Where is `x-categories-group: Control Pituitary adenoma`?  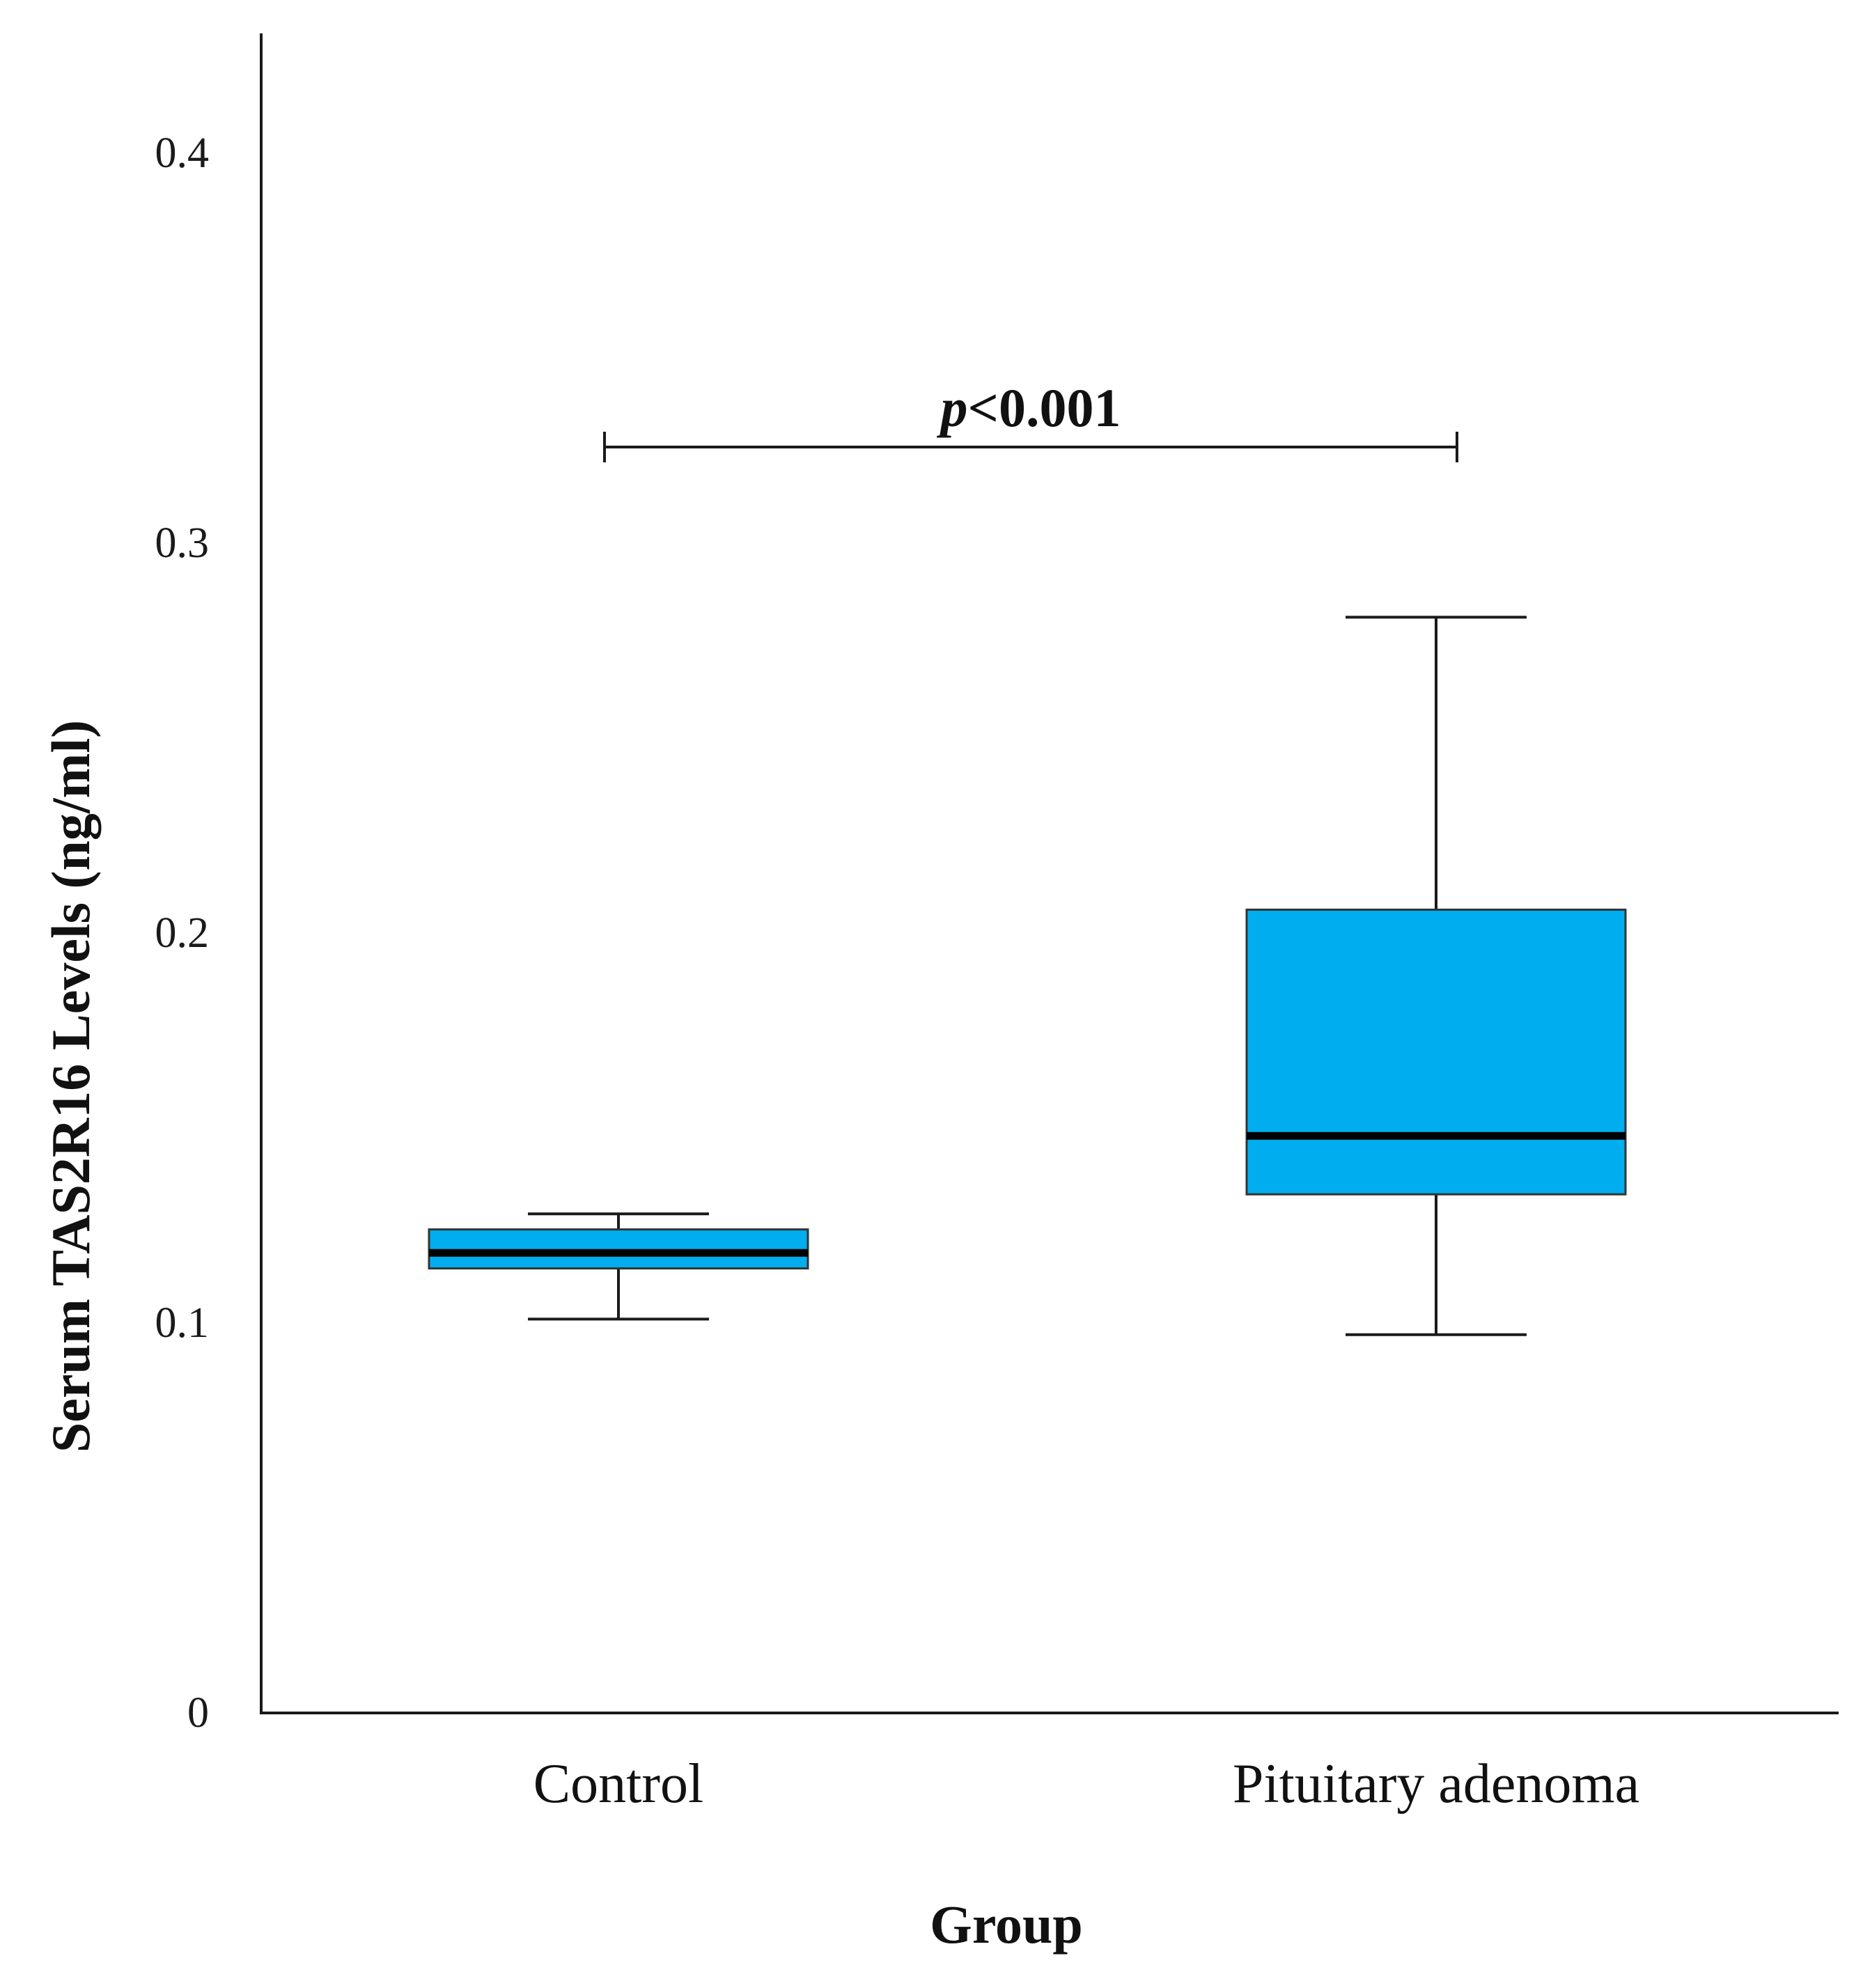
x-categories-group: Control Pituitary adenoma is located at coordinates (1086, 1784).